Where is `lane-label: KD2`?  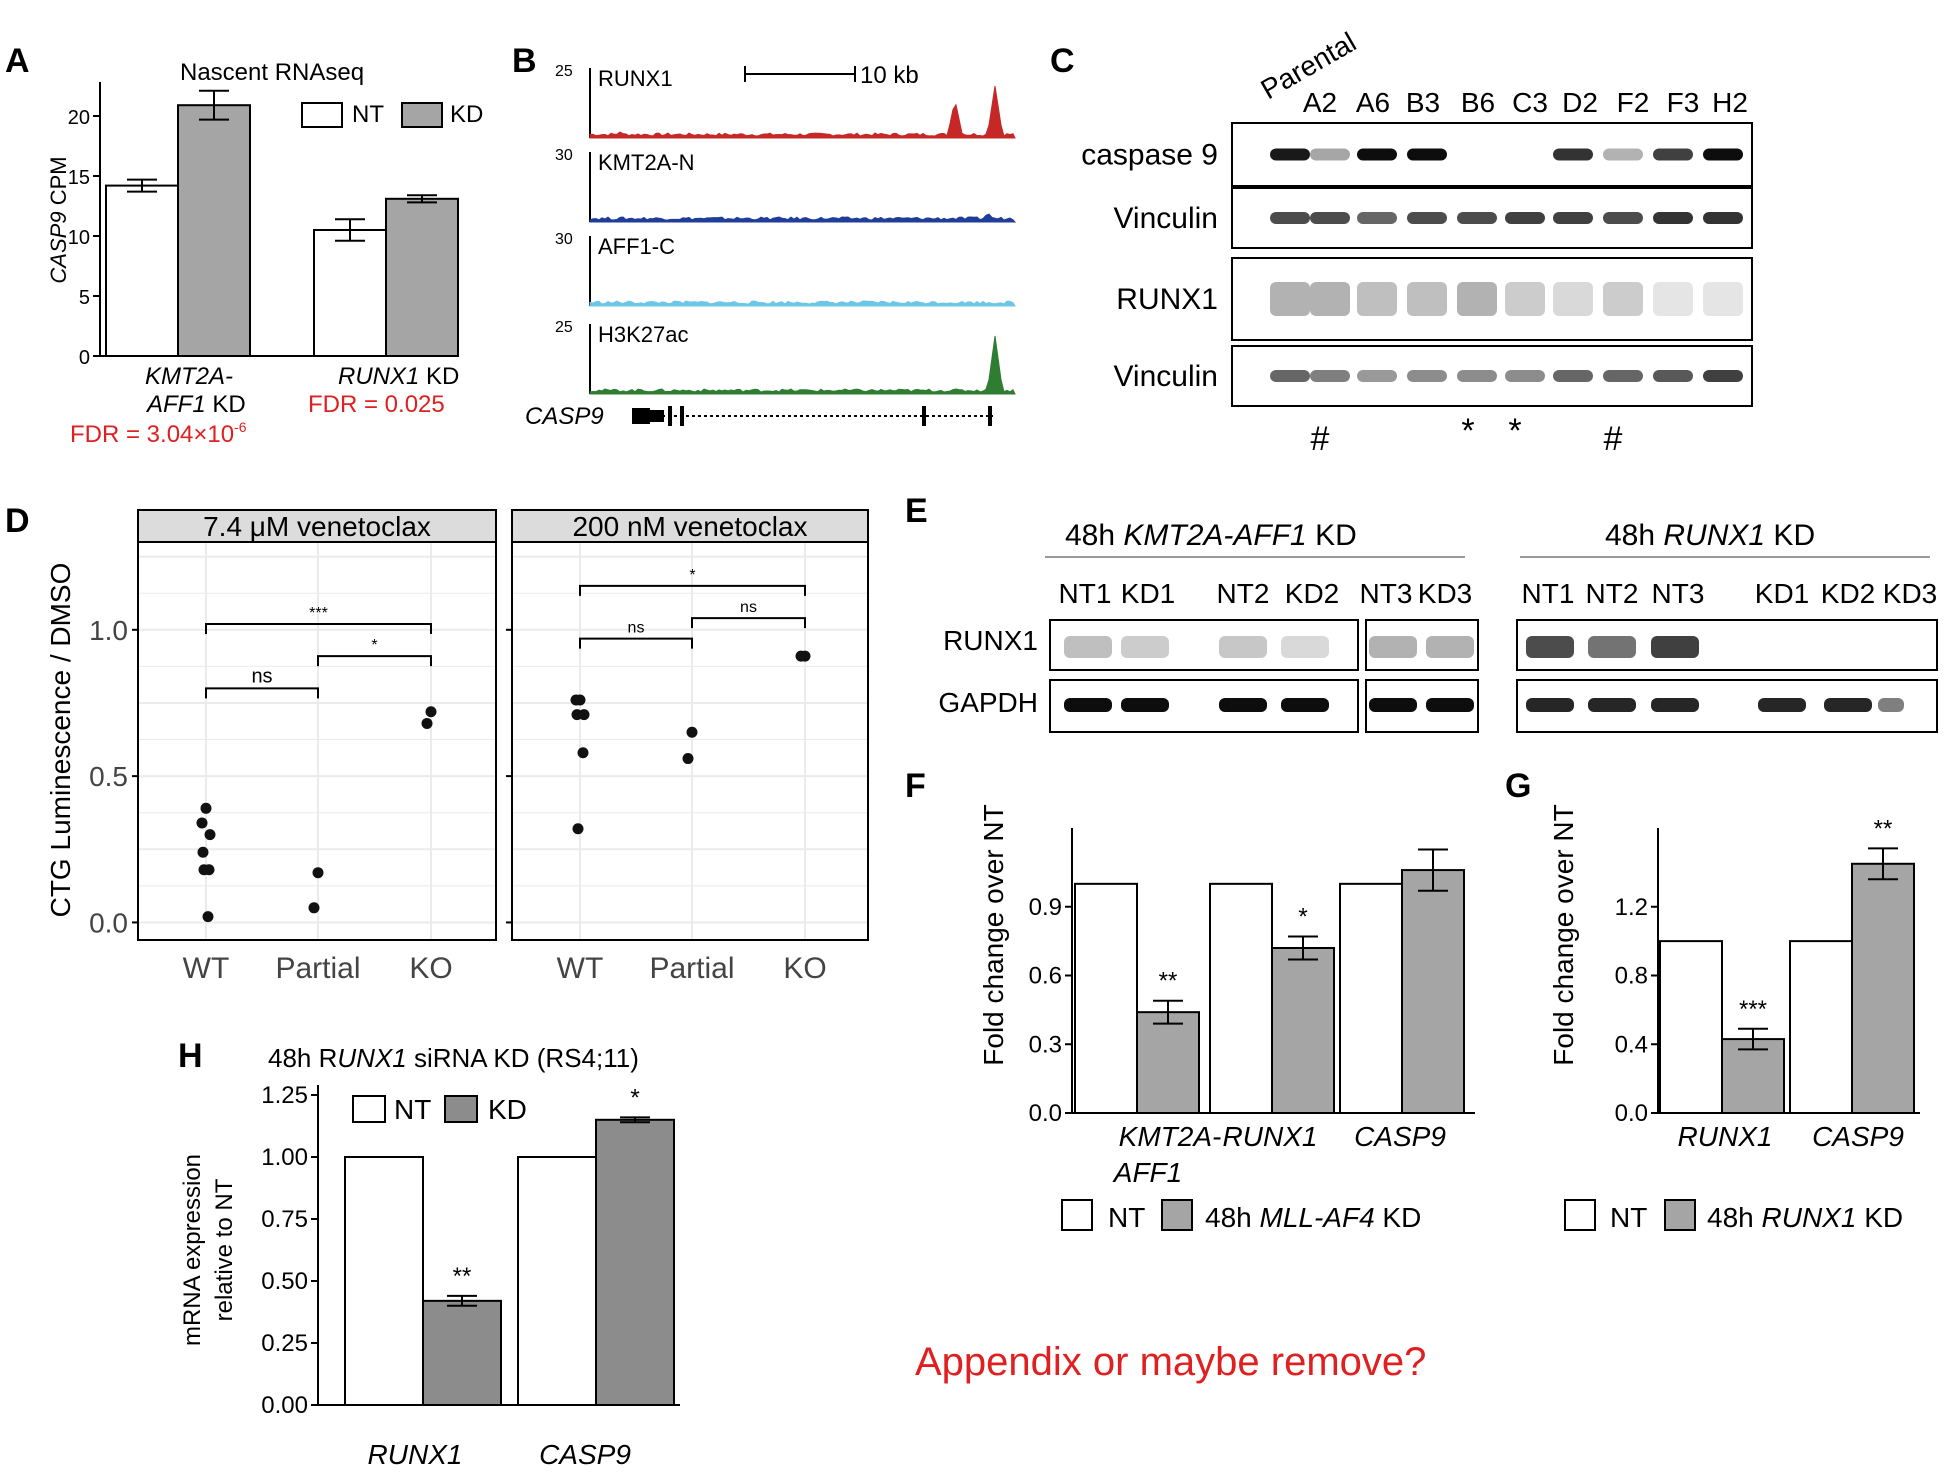 lane-label: KD2 is located at coordinates (1312, 593).